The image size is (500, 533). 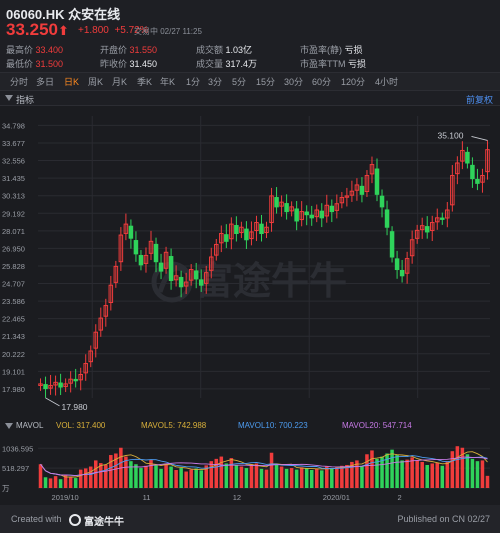 I want to click on price-tick-label: 22.465, so click(x=13, y=319).